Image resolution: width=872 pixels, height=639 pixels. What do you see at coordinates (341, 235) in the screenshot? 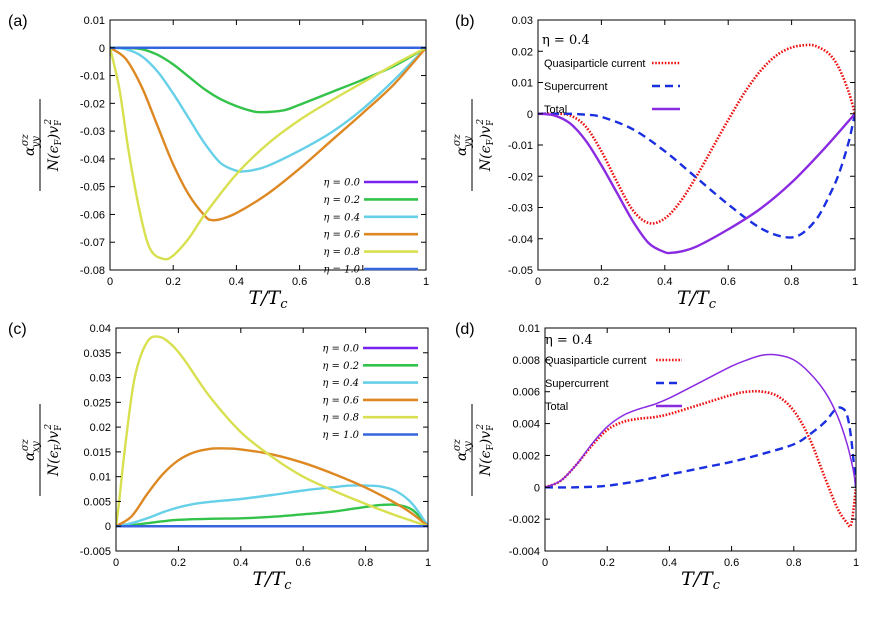
I see `legend-label: η = 0.6` at bounding box center [341, 235].